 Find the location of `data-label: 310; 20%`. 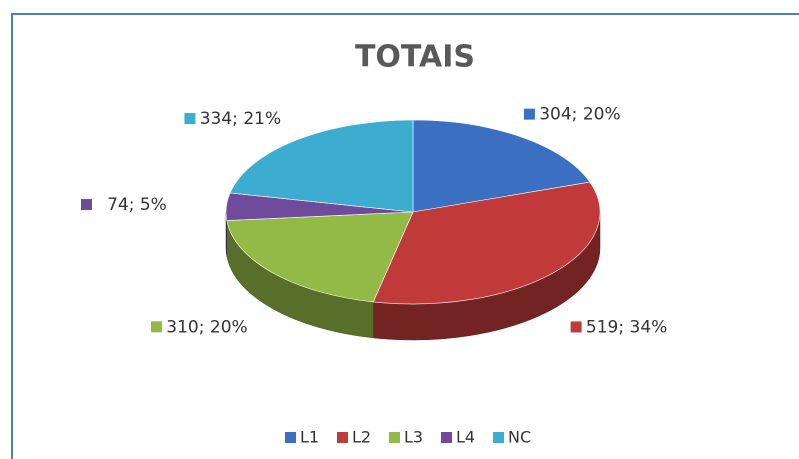

data-label: 310; 20% is located at coordinates (206, 327).